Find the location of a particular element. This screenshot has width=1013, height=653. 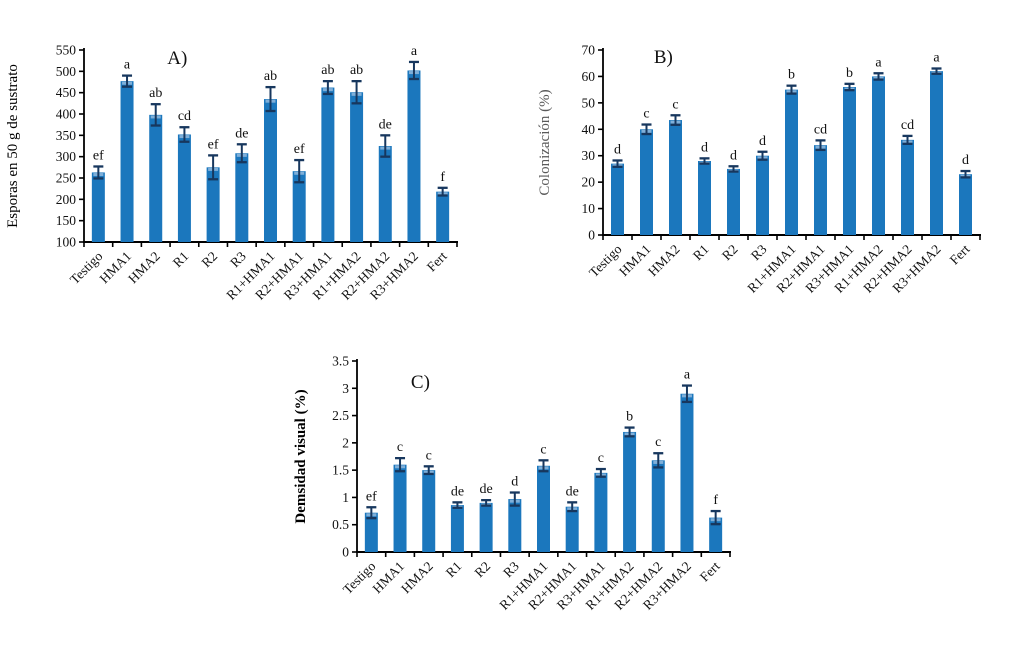

y-tick-label: 70 is located at coordinates (589, 50).